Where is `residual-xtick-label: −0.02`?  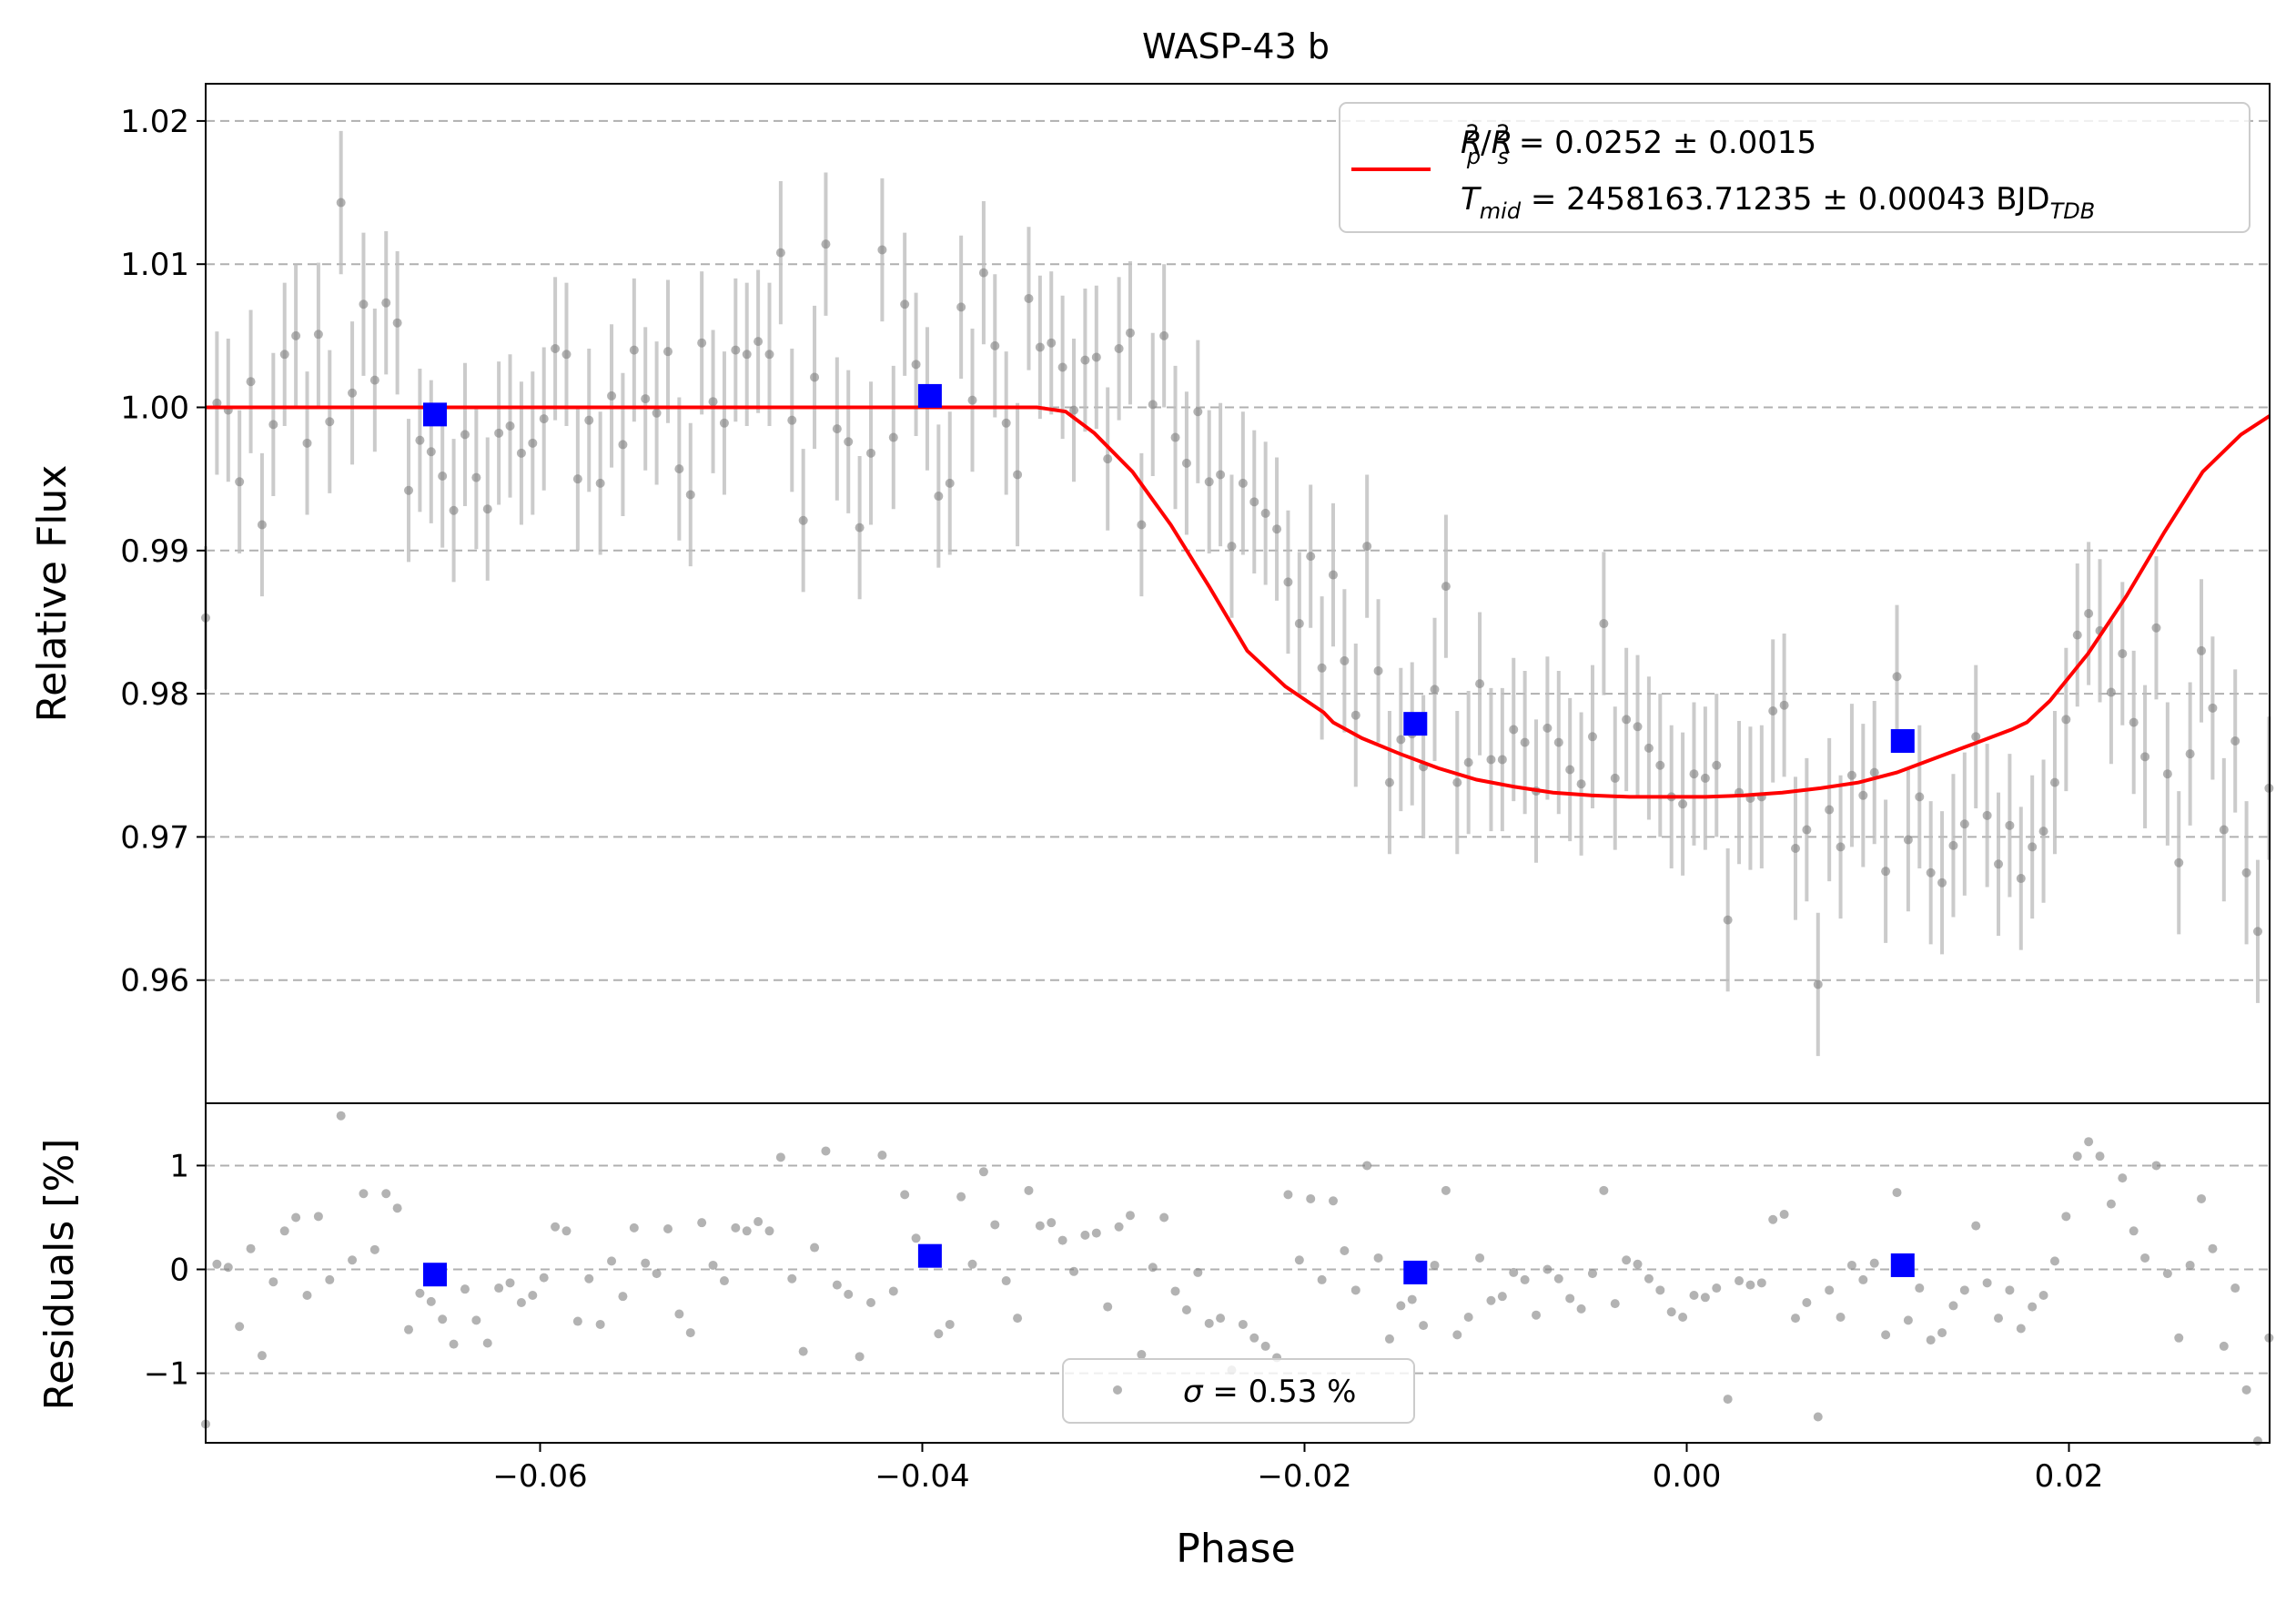 residual-xtick-label: −0.02 is located at coordinates (1304, 1476).